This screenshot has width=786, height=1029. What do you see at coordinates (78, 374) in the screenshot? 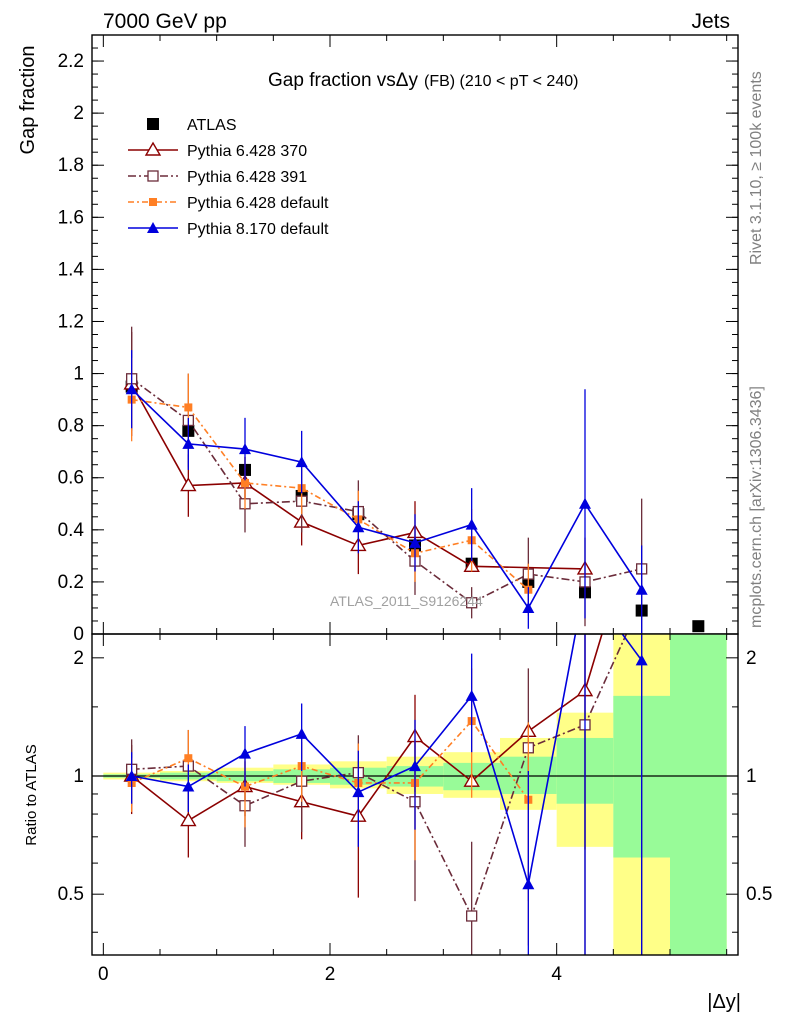
I see `main-ytick-label: 1` at bounding box center [78, 374].